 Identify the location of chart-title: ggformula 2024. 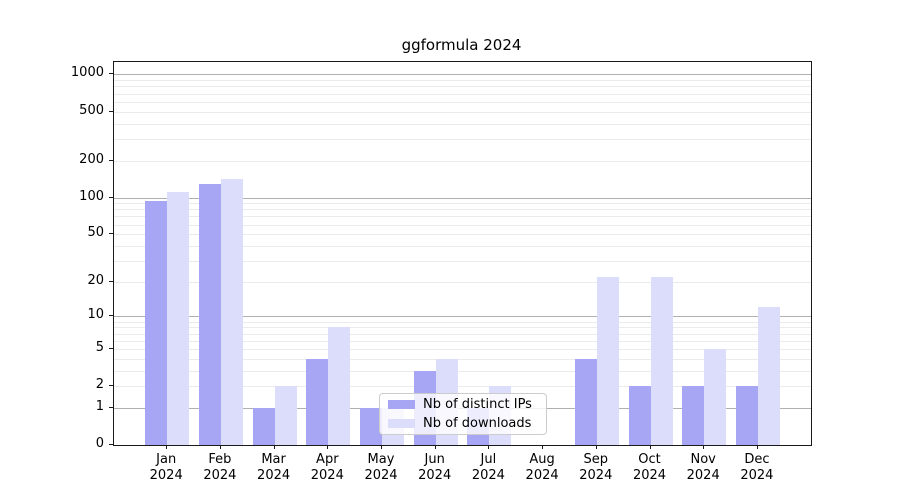
(461, 45).